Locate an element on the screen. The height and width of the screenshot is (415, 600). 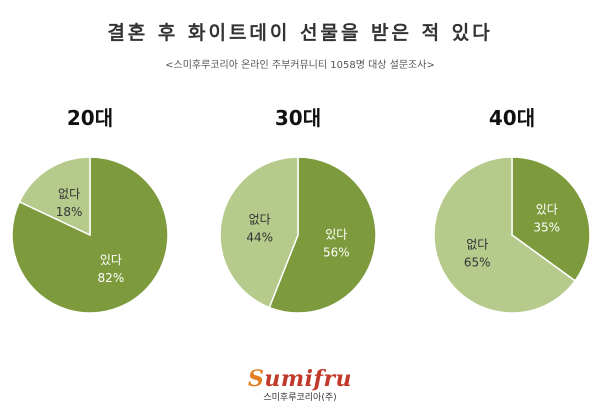
pie-chart-svg: 있다 82% 없다 18% is located at coordinates (90, 235).